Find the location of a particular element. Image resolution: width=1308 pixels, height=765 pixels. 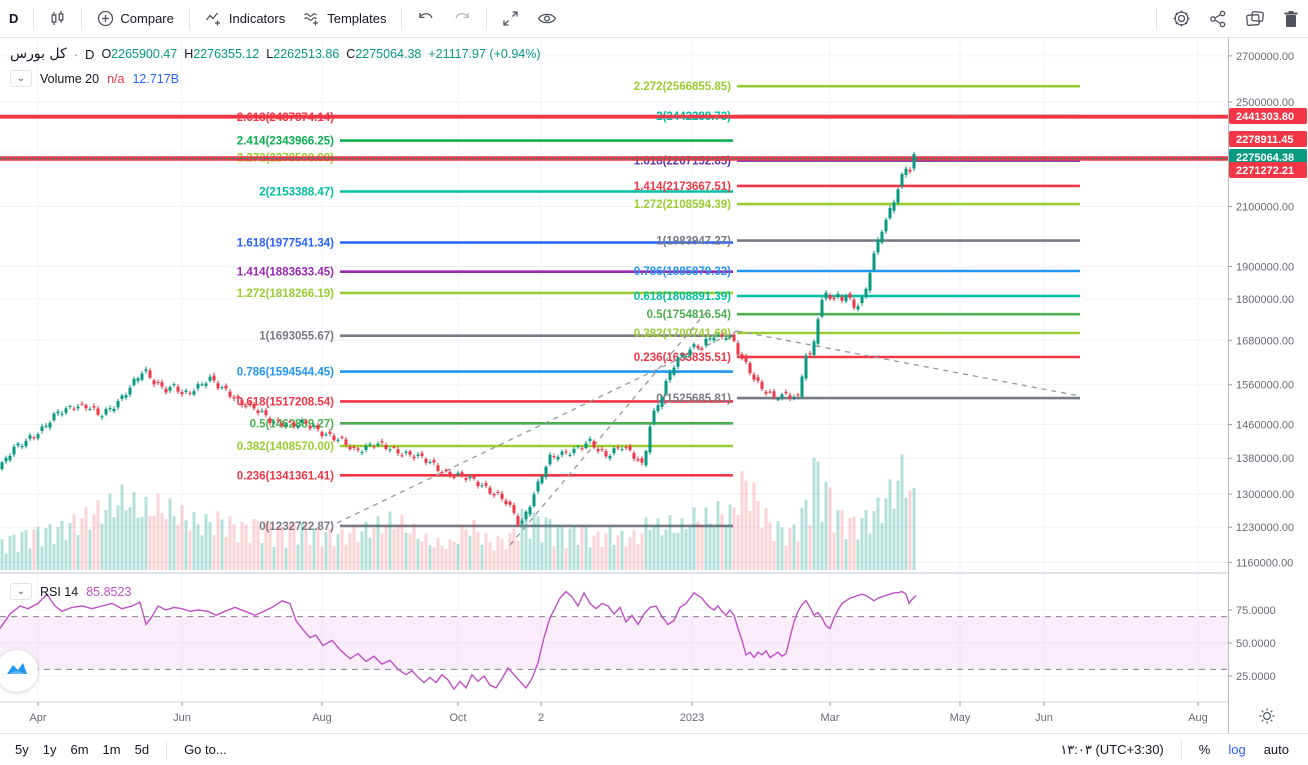

eye-icon is located at coordinates (547, 18).